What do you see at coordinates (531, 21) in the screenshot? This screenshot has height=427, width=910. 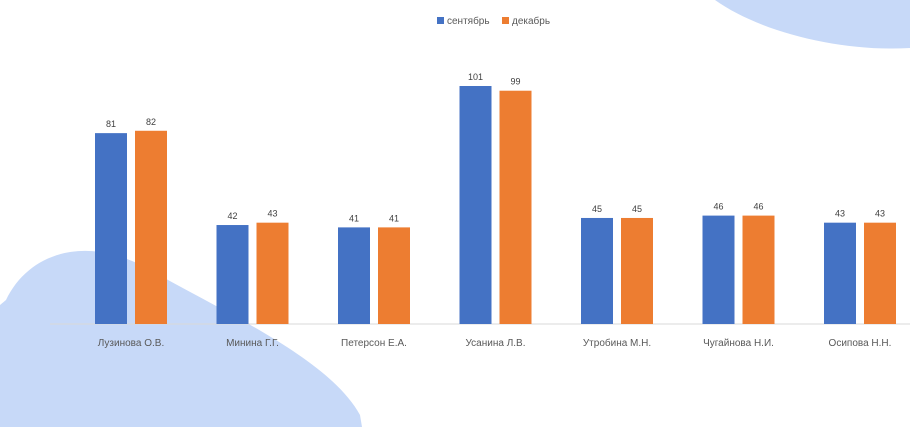 I see `legend-label-december: декабрь` at bounding box center [531, 21].